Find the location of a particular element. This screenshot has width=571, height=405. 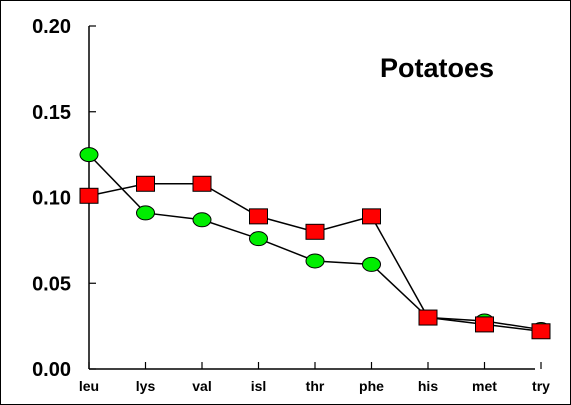

x-tick-label: thr is located at coordinates (315, 386).